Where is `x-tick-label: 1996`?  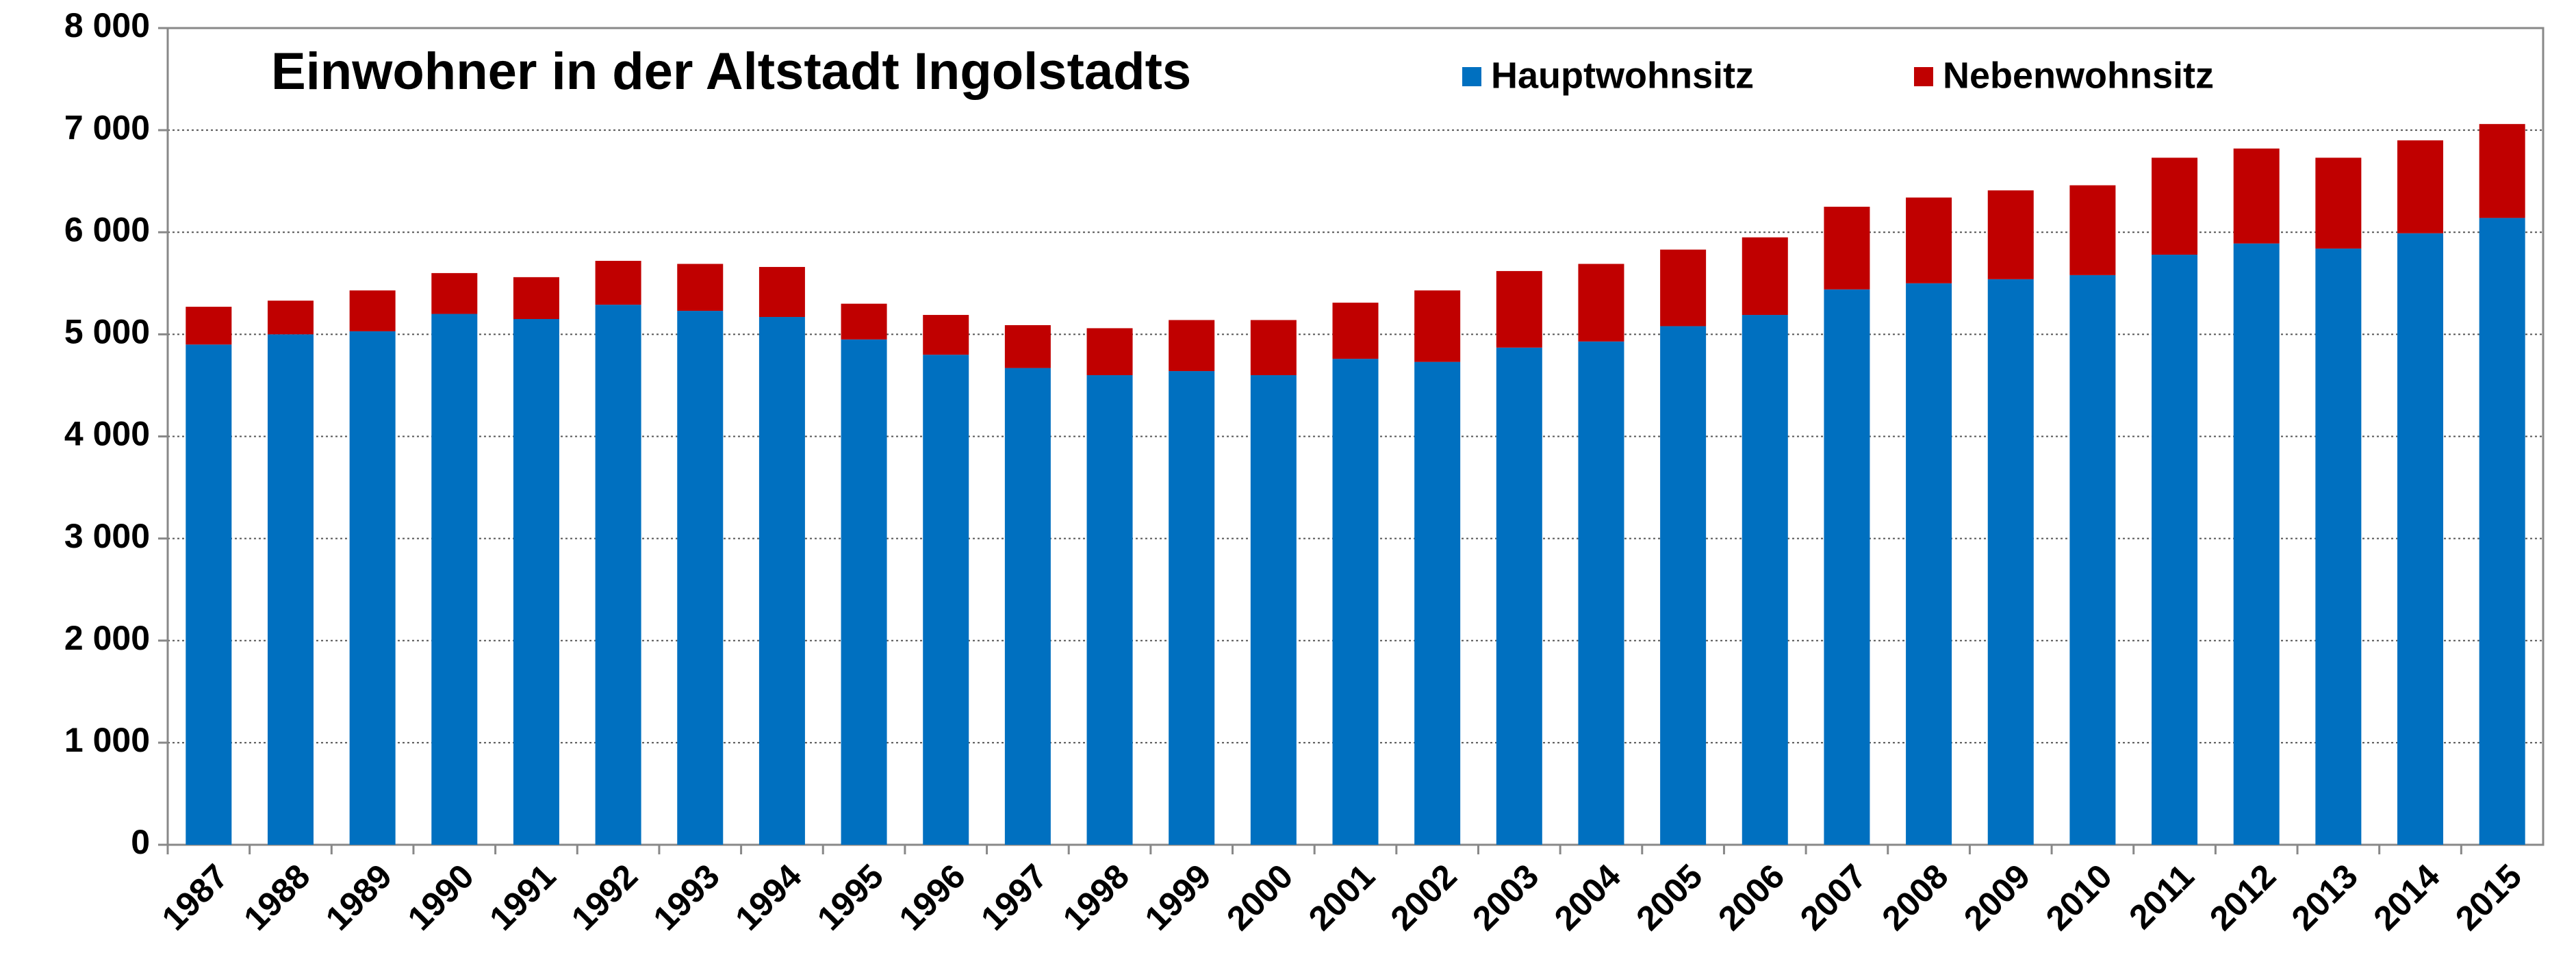 x-tick-label: 1996 is located at coordinates (933, 897).